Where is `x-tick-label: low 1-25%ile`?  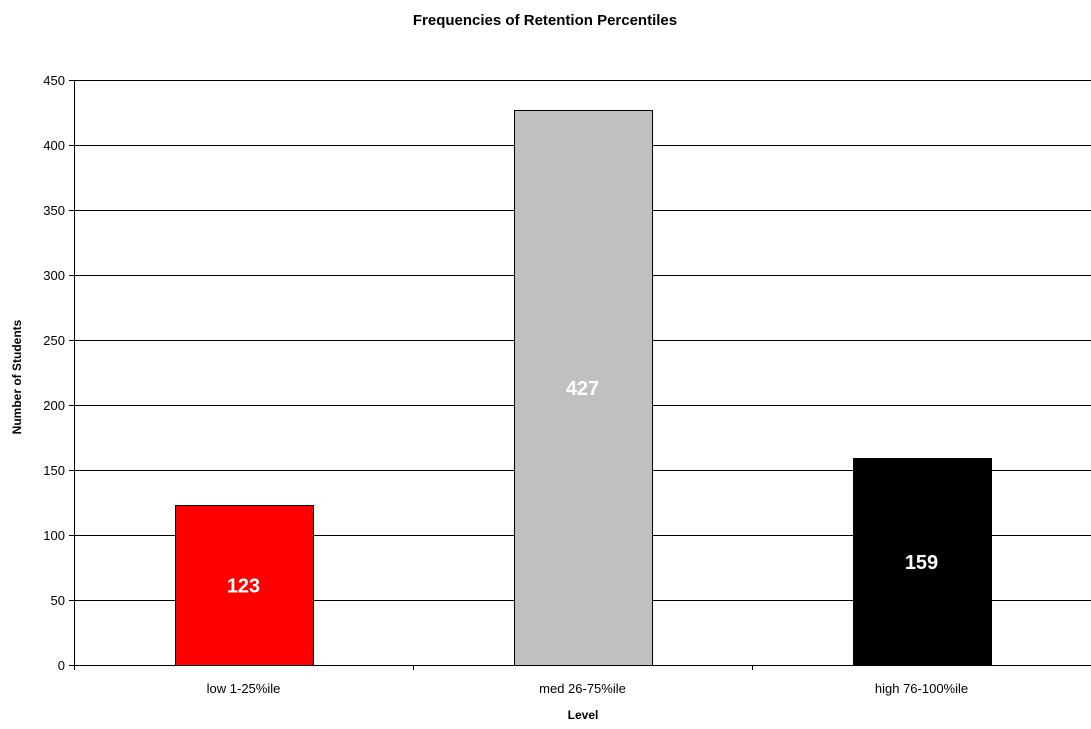 x-tick-label: low 1-25%ile is located at coordinates (244, 688).